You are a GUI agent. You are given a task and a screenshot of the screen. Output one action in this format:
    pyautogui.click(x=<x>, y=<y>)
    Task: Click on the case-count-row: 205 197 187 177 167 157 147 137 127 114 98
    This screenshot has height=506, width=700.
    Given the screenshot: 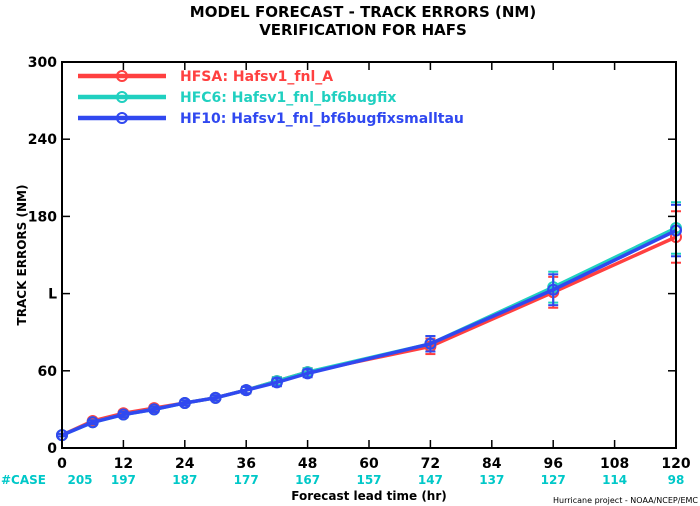 What is the action you would take?
    pyautogui.click(x=375, y=480)
    